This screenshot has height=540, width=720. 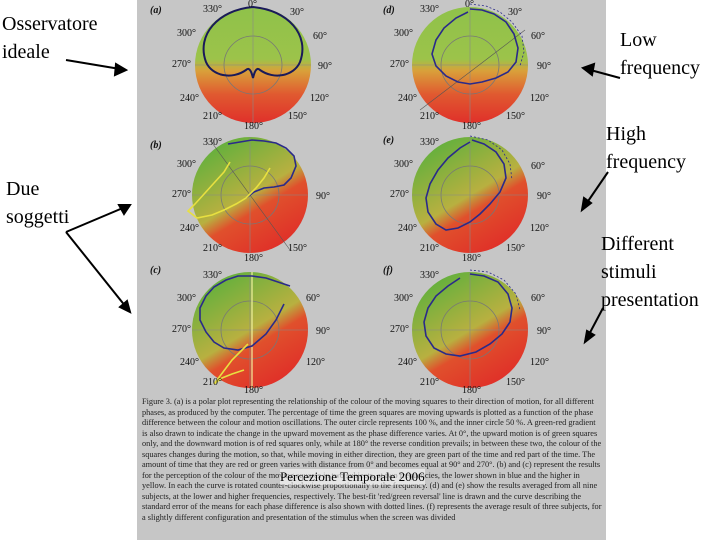 What do you see at coordinates (389, 140) in the screenshot?
I see `panel-label-e: (e)` at bounding box center [389, 140].